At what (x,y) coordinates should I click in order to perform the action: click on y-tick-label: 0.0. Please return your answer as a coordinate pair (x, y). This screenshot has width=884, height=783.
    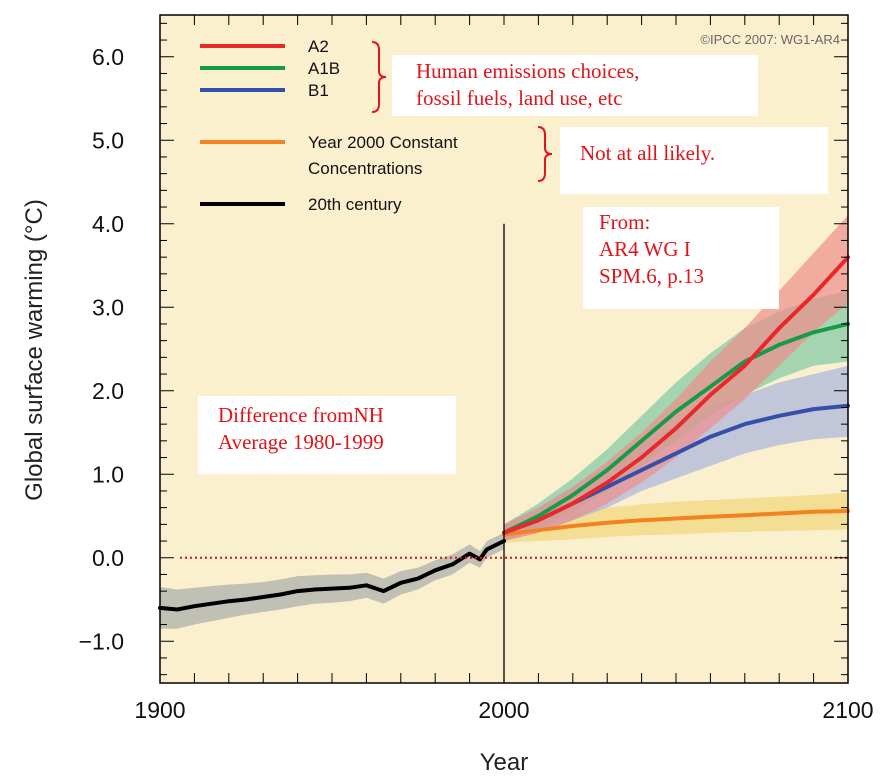
    Looking at the image, I should click on (108, 558).